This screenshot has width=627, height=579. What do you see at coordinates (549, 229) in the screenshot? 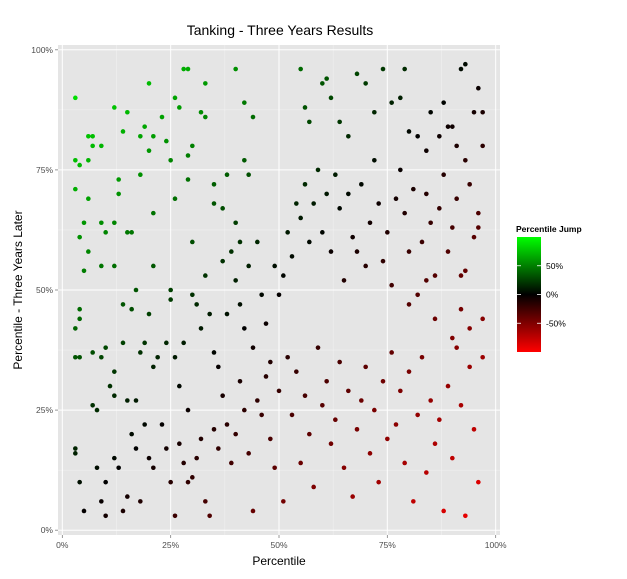
I see `legend-title: Percentile Jump` at bounding box center [549, 229].